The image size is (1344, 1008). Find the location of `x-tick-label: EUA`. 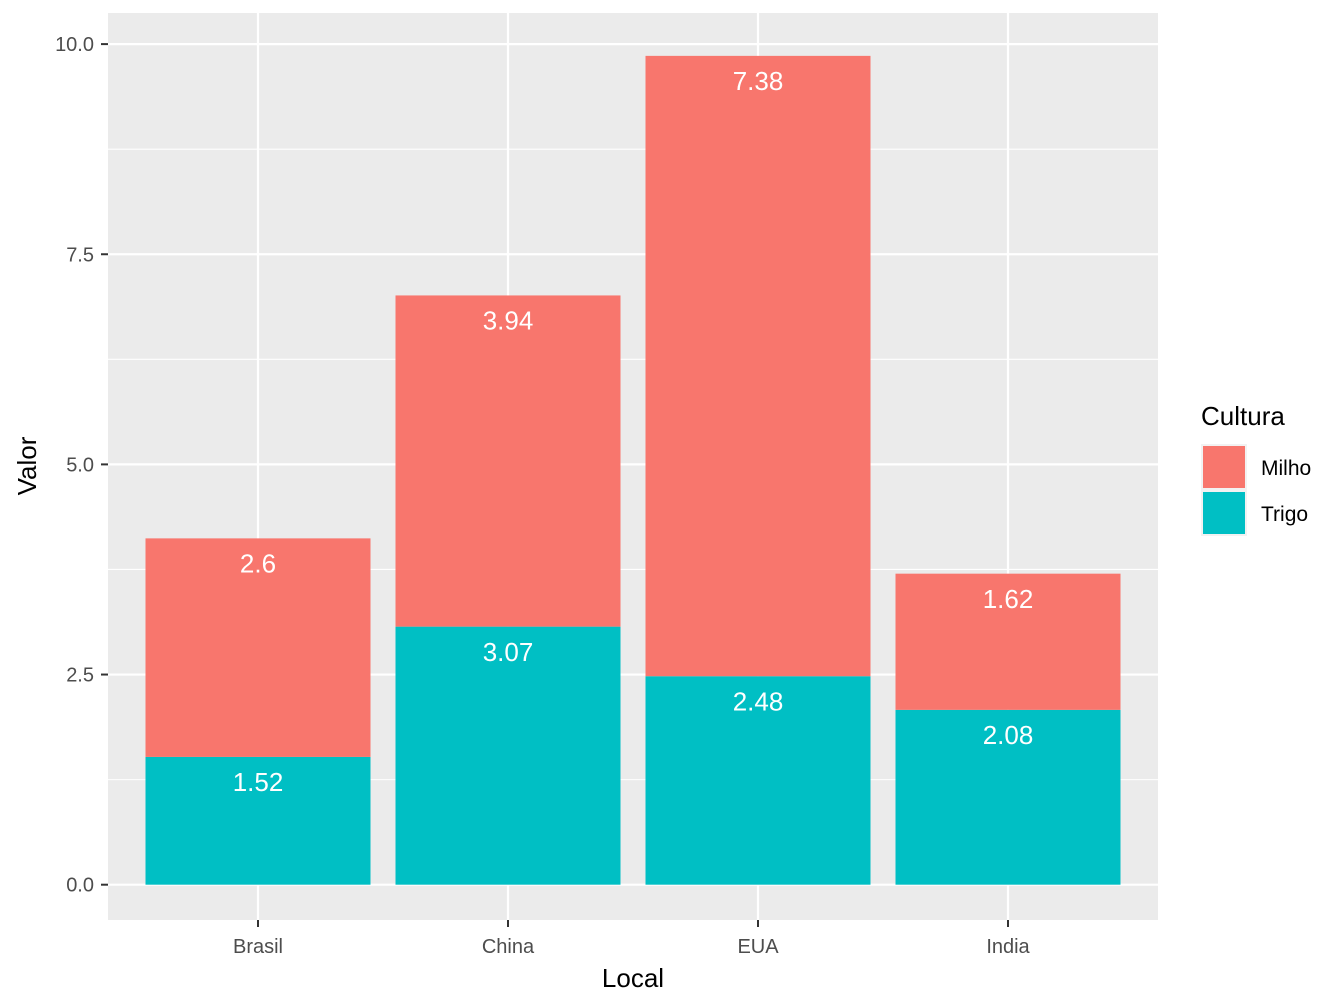

x-tick-label: EUA is located at coordinates (758, 947).